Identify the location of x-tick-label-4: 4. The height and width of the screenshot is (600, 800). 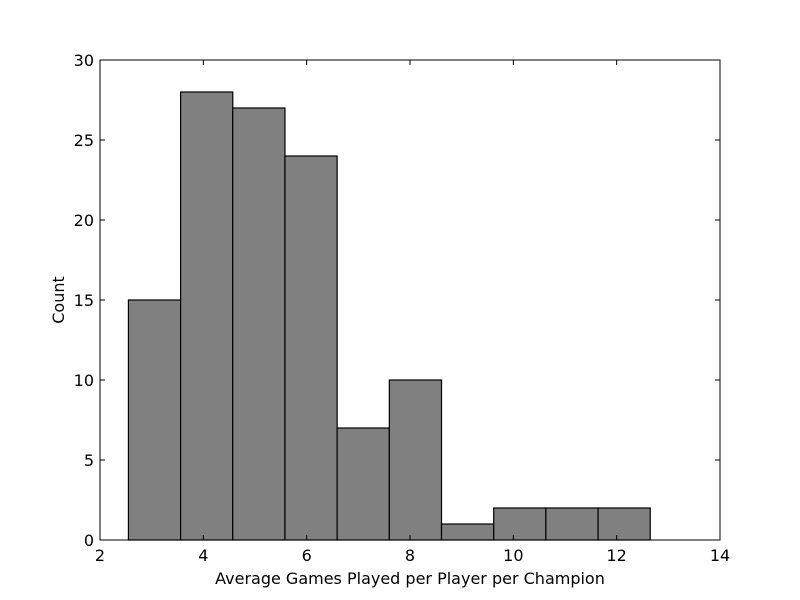
(203, 555).